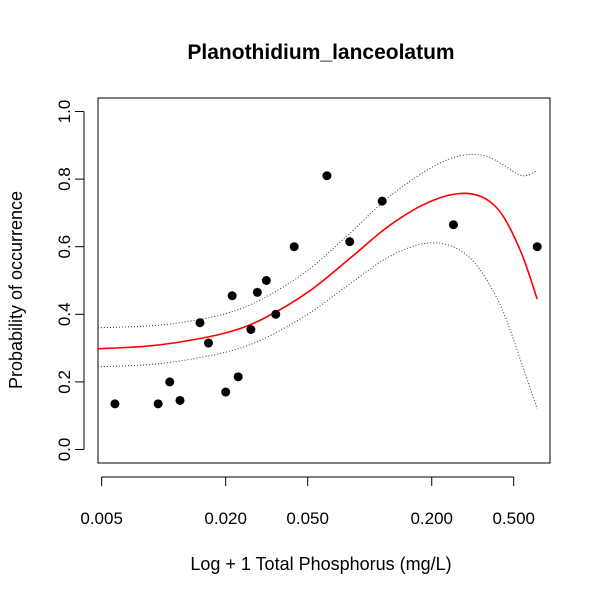 The height and width of the screenshot is (600, 600). What do you see at coordinates (16, 290) in the screenshot?
I see `y-axis-label: Probability of occurrence` at bounding box center [16, 290].